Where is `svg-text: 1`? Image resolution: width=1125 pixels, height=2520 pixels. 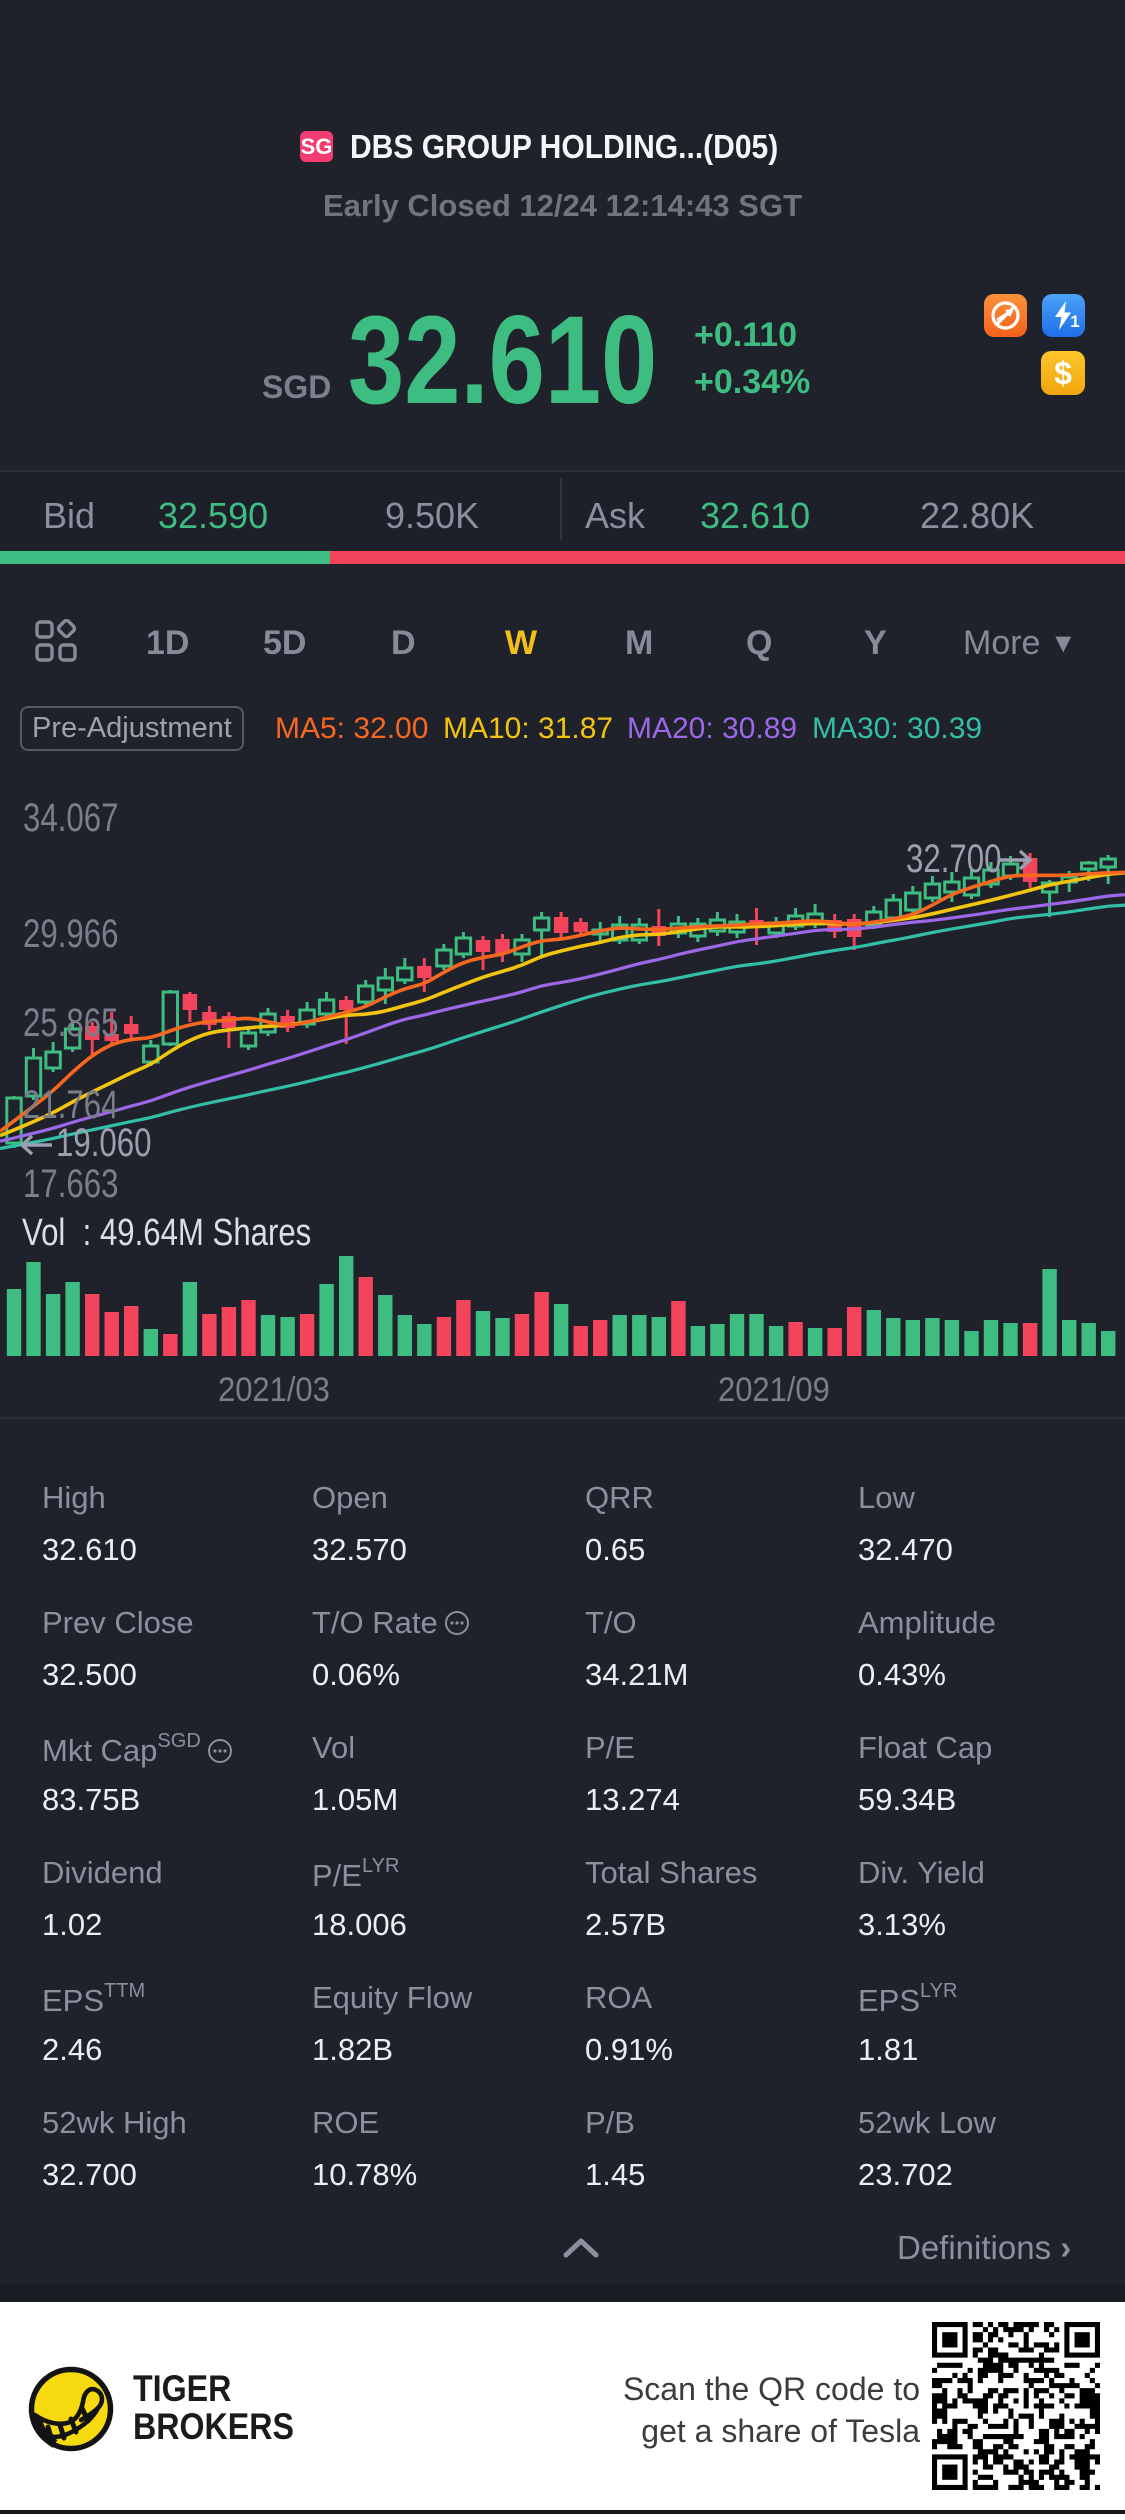 svg-text: 1 is located at coordinates (1074, 321).